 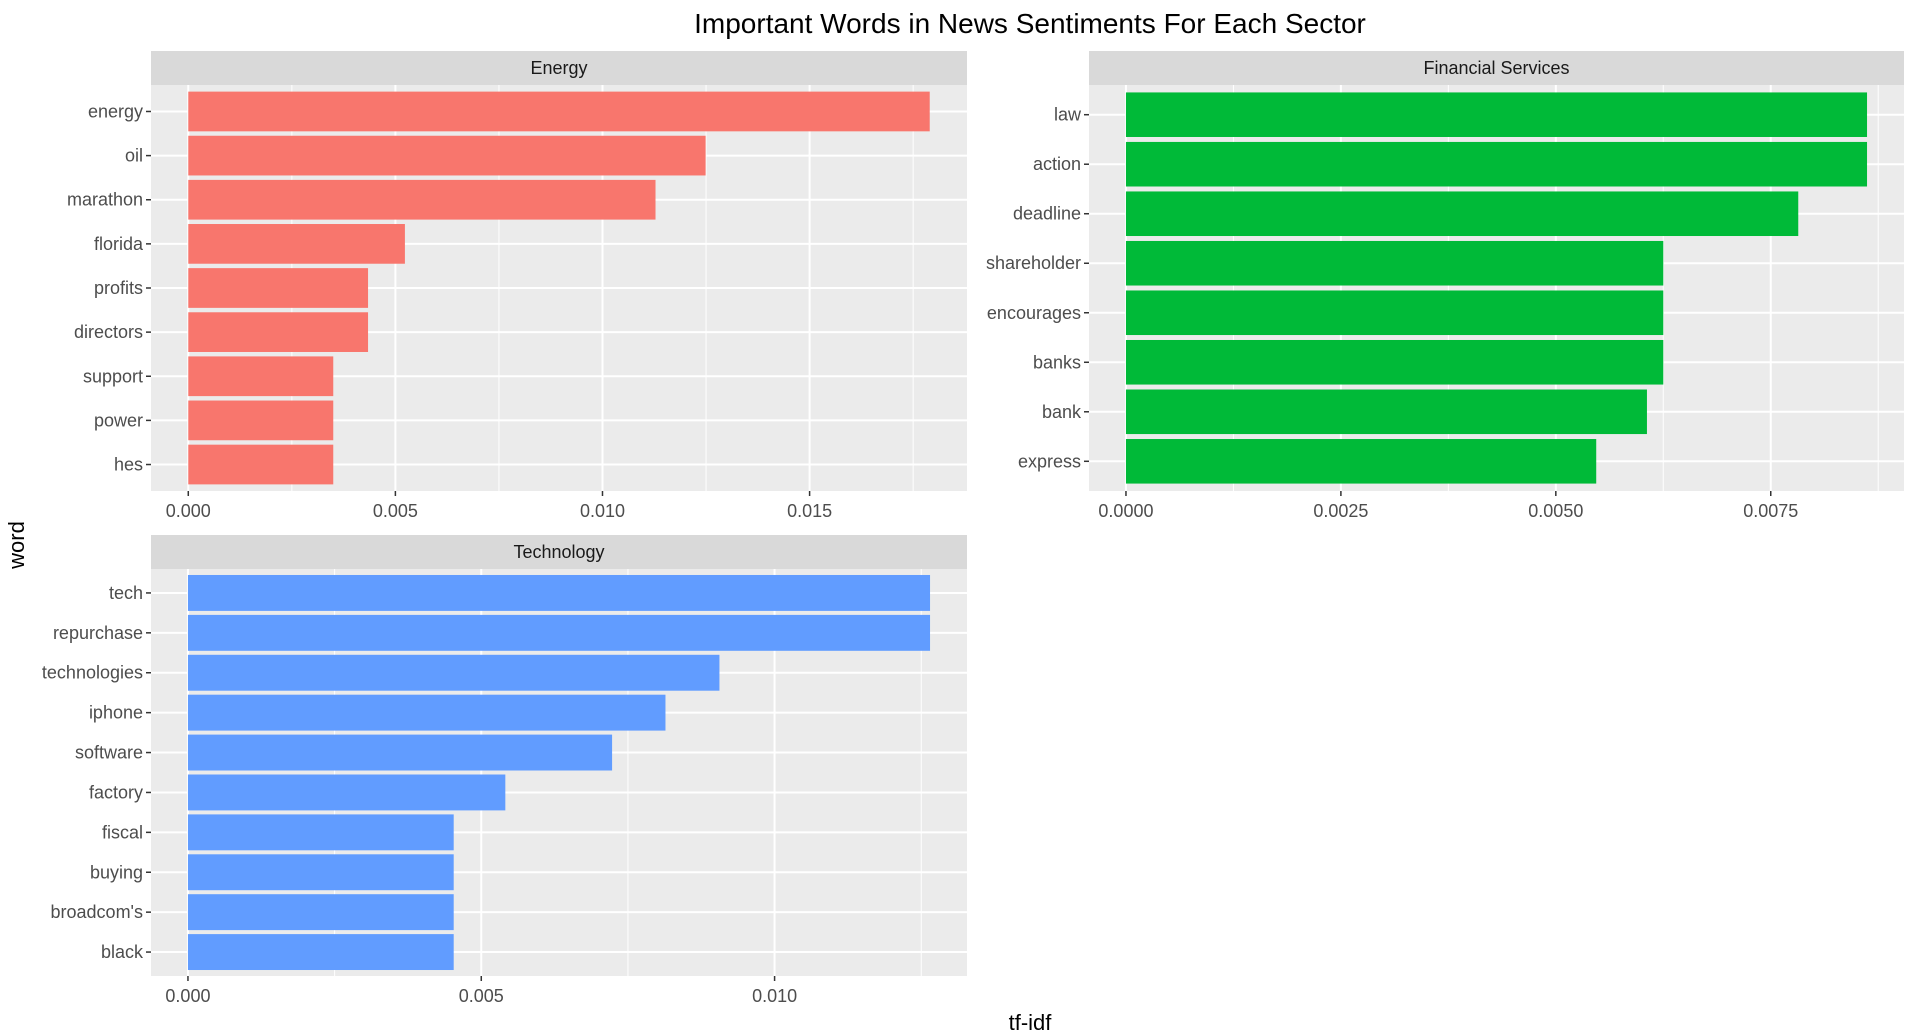 What do you see at coordinates (400, 752) in the screenshot?
I see `bar-software` at bounding box center [400, 752].